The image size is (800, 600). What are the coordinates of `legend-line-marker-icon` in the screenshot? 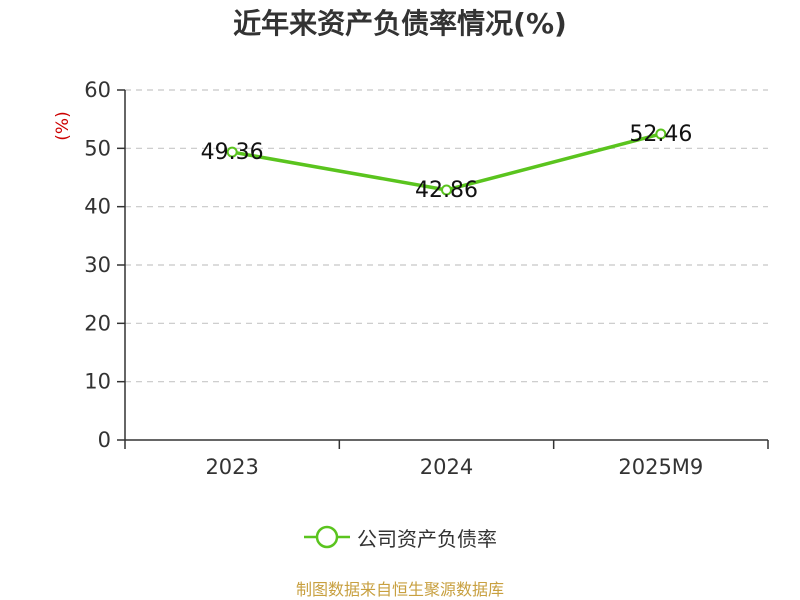 It's located at (327, 537).